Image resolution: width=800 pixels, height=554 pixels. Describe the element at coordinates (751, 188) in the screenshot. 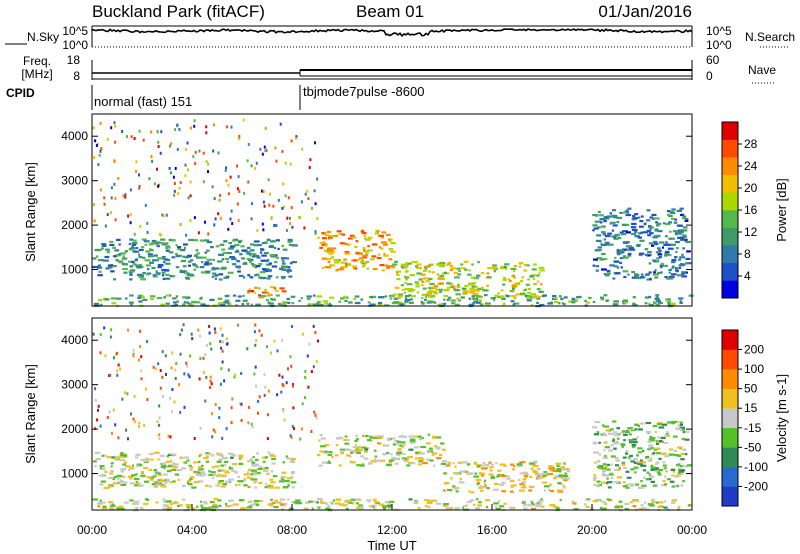

I see `colorbar-tick-label: 20` at that location.